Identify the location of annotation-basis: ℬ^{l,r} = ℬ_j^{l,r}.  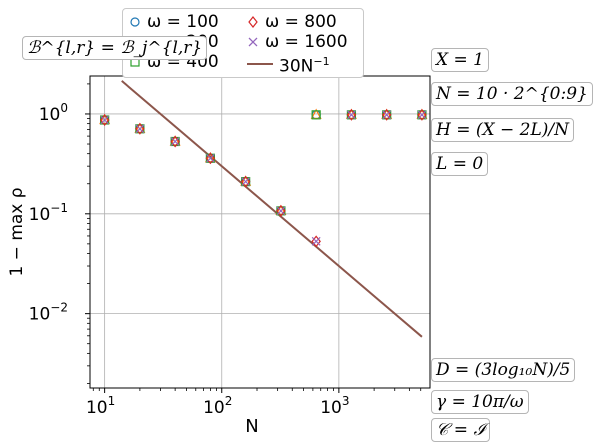
(115, 48).